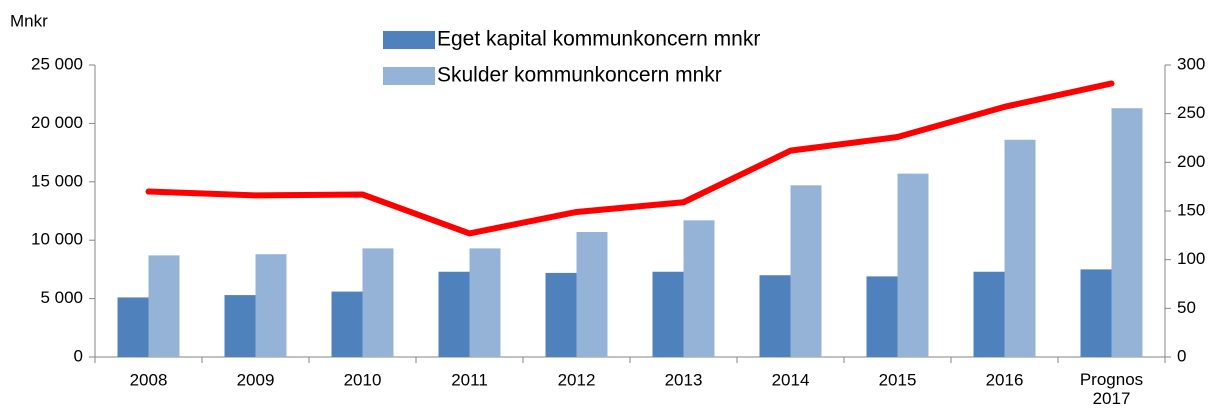  Describe the element at coordinates (57, 180) in the screenshot. I see `y-tick-label: 15 000` at that location.